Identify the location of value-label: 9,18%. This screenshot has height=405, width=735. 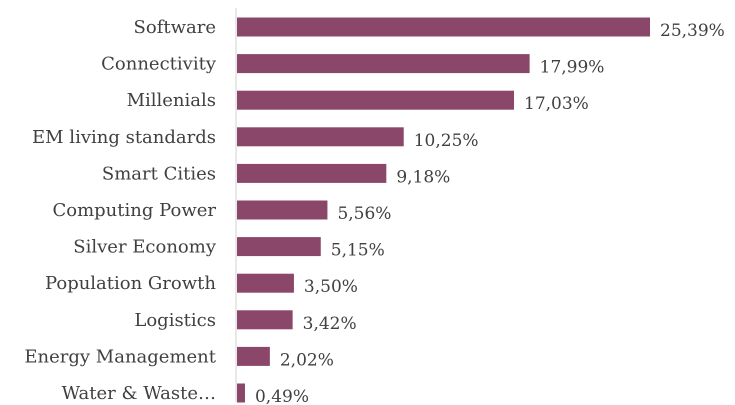
(423, 177).